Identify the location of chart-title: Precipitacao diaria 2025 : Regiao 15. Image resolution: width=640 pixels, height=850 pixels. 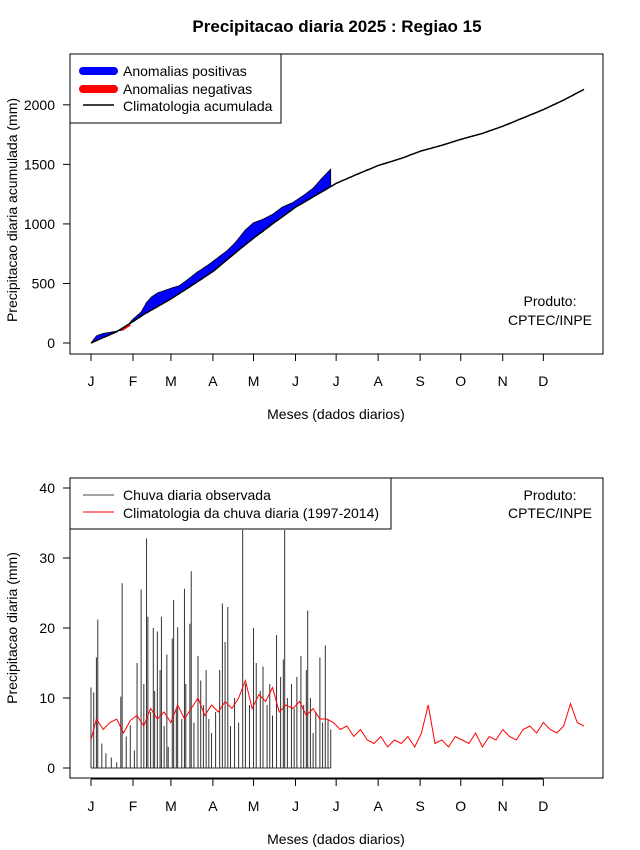
(336, 26).